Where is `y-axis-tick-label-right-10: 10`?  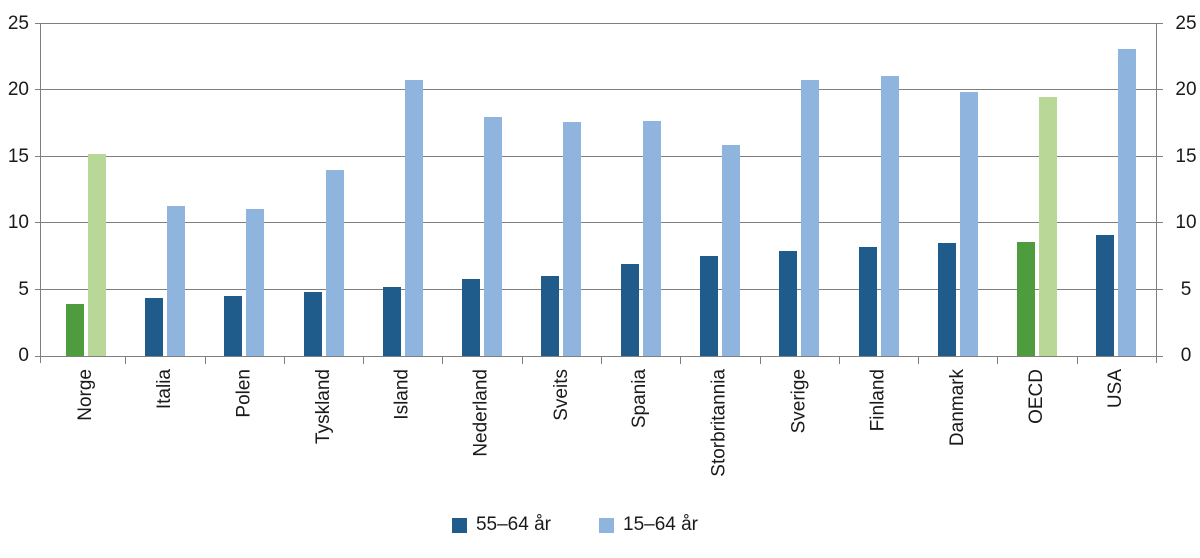 y-axis-tick-label-right-10: 10 is located at coordinates (1186, 222).